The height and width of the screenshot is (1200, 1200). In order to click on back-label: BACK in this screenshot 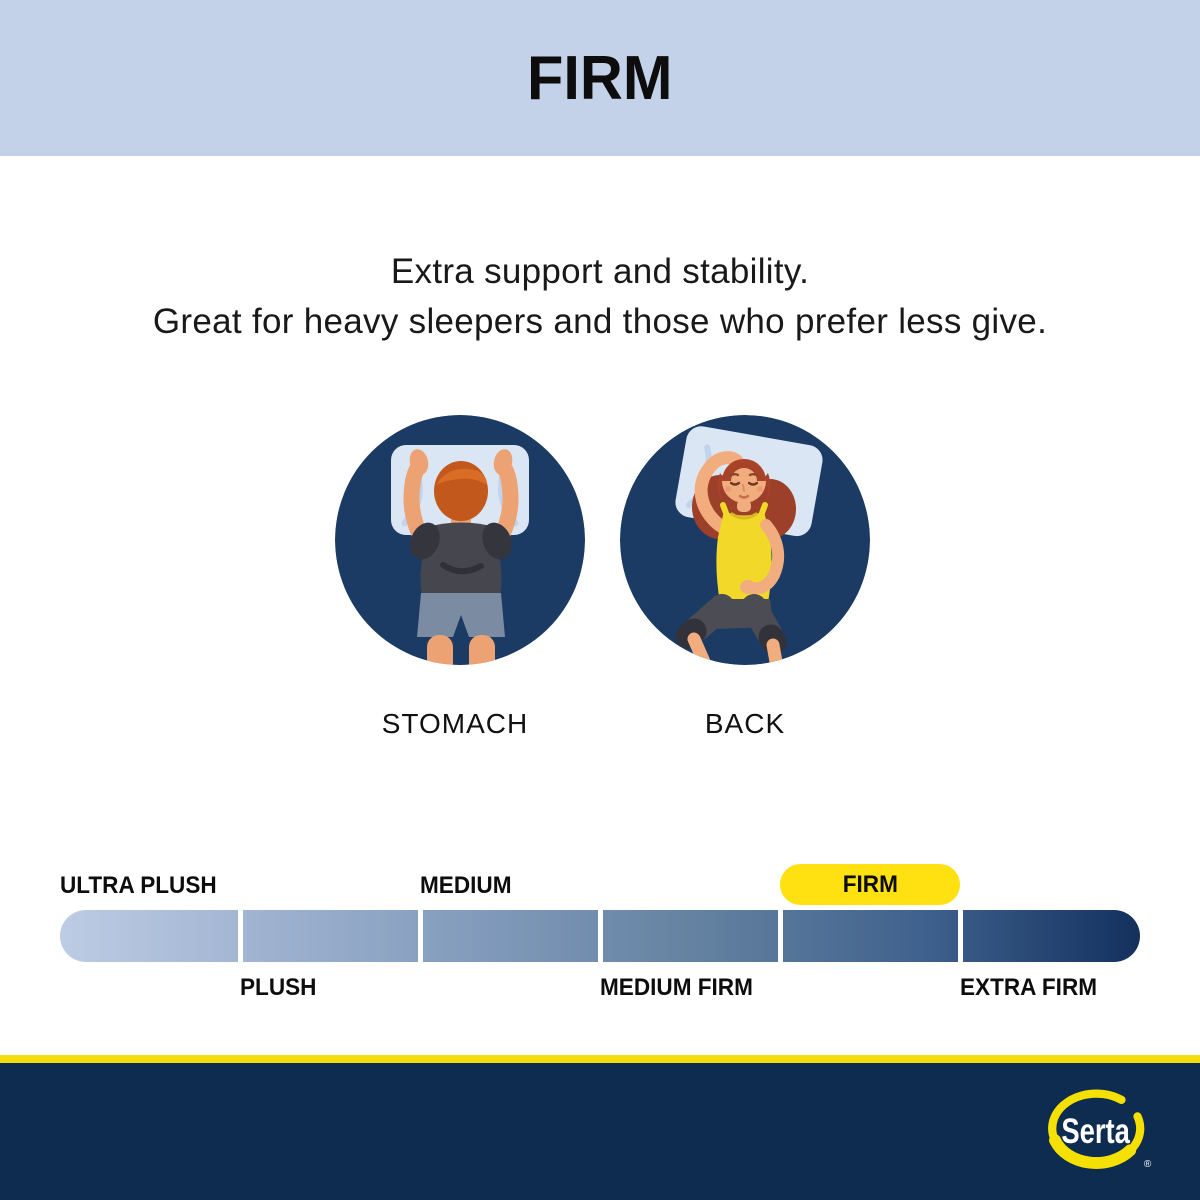, I will do `click(745, 723)`.